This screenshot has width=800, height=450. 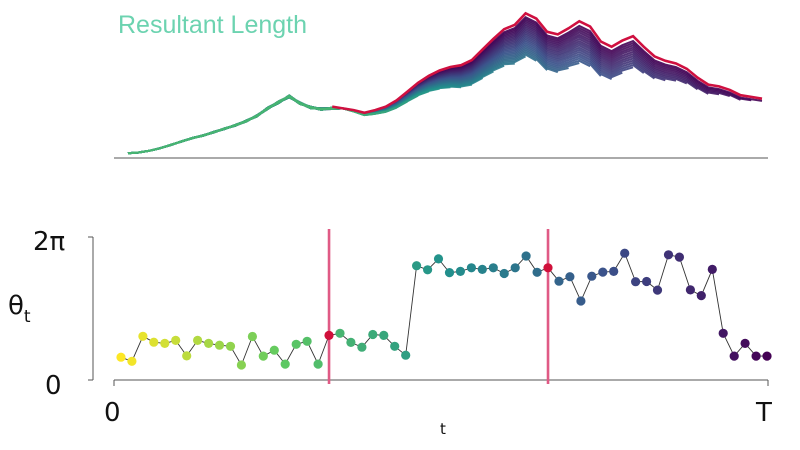 What do you see at coordinates (212, 25) in the screenshot?
I see `chart-title: Resultant Length` at bounding box center [212, 25].